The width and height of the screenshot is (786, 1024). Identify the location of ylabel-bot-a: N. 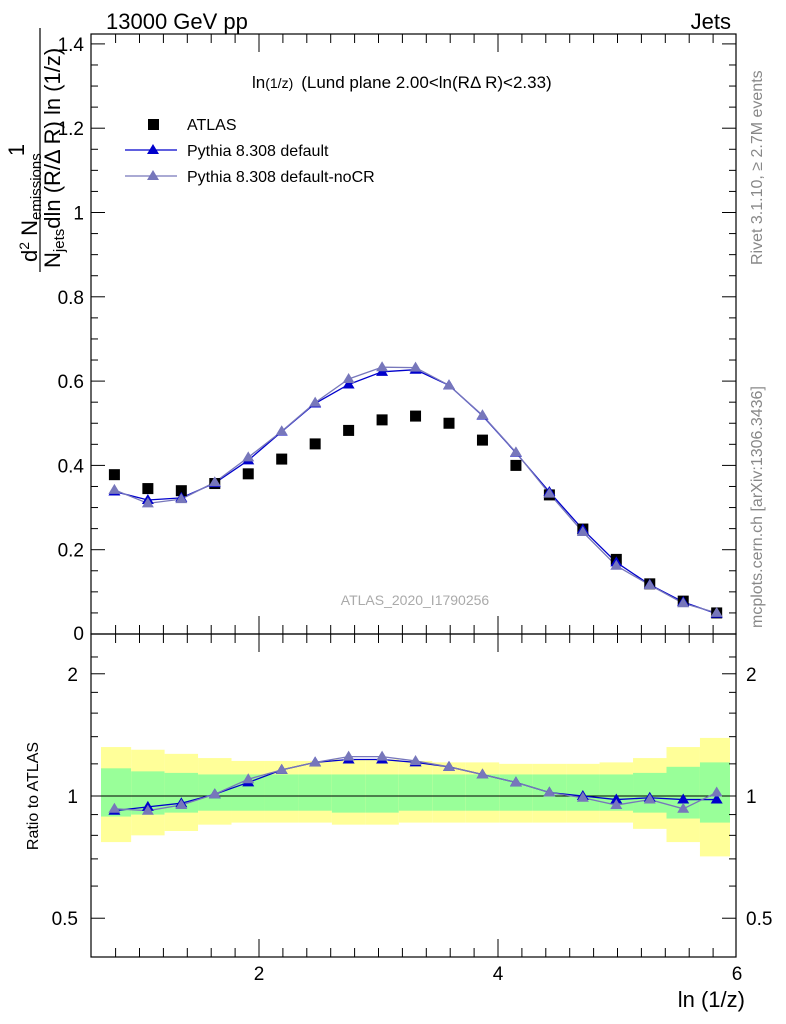
(52, 260).